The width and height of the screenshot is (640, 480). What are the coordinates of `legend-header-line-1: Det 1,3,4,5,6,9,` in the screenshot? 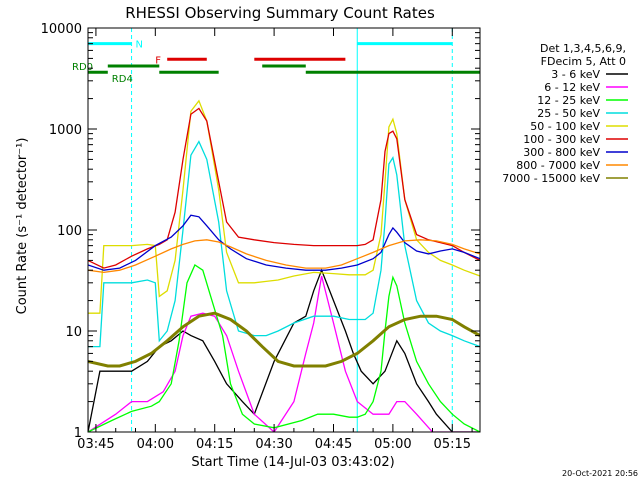 It's located at (583, 48).